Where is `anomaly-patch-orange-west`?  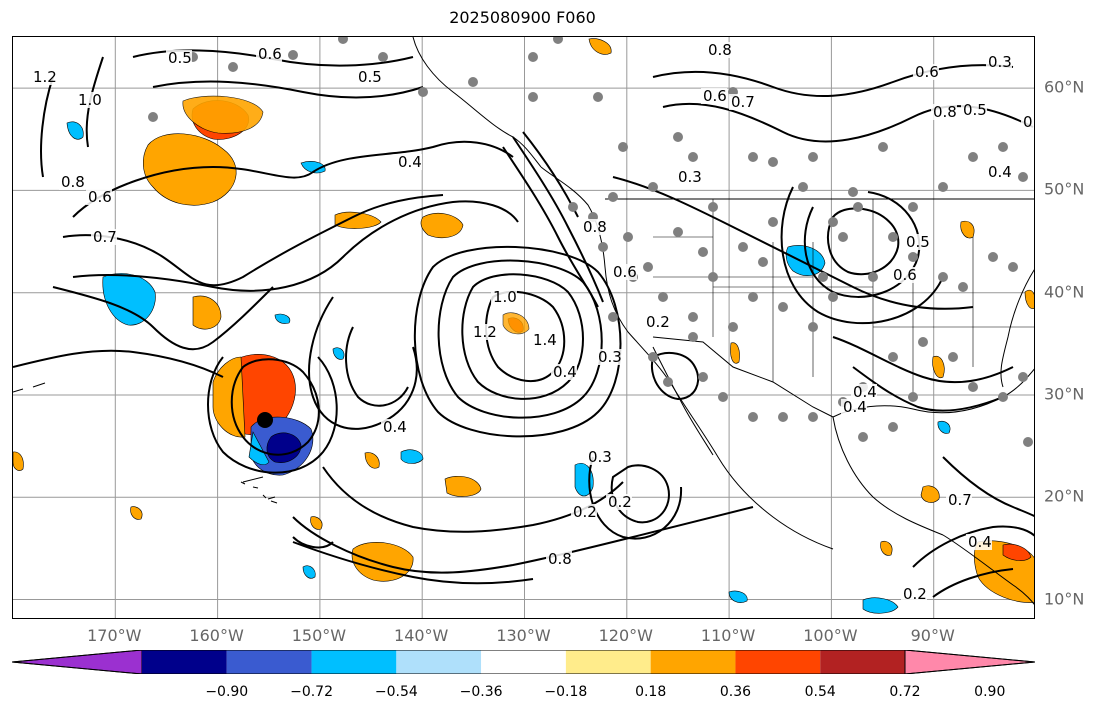
anomaly-patch-orange-west is located at coordinates (207, 312).